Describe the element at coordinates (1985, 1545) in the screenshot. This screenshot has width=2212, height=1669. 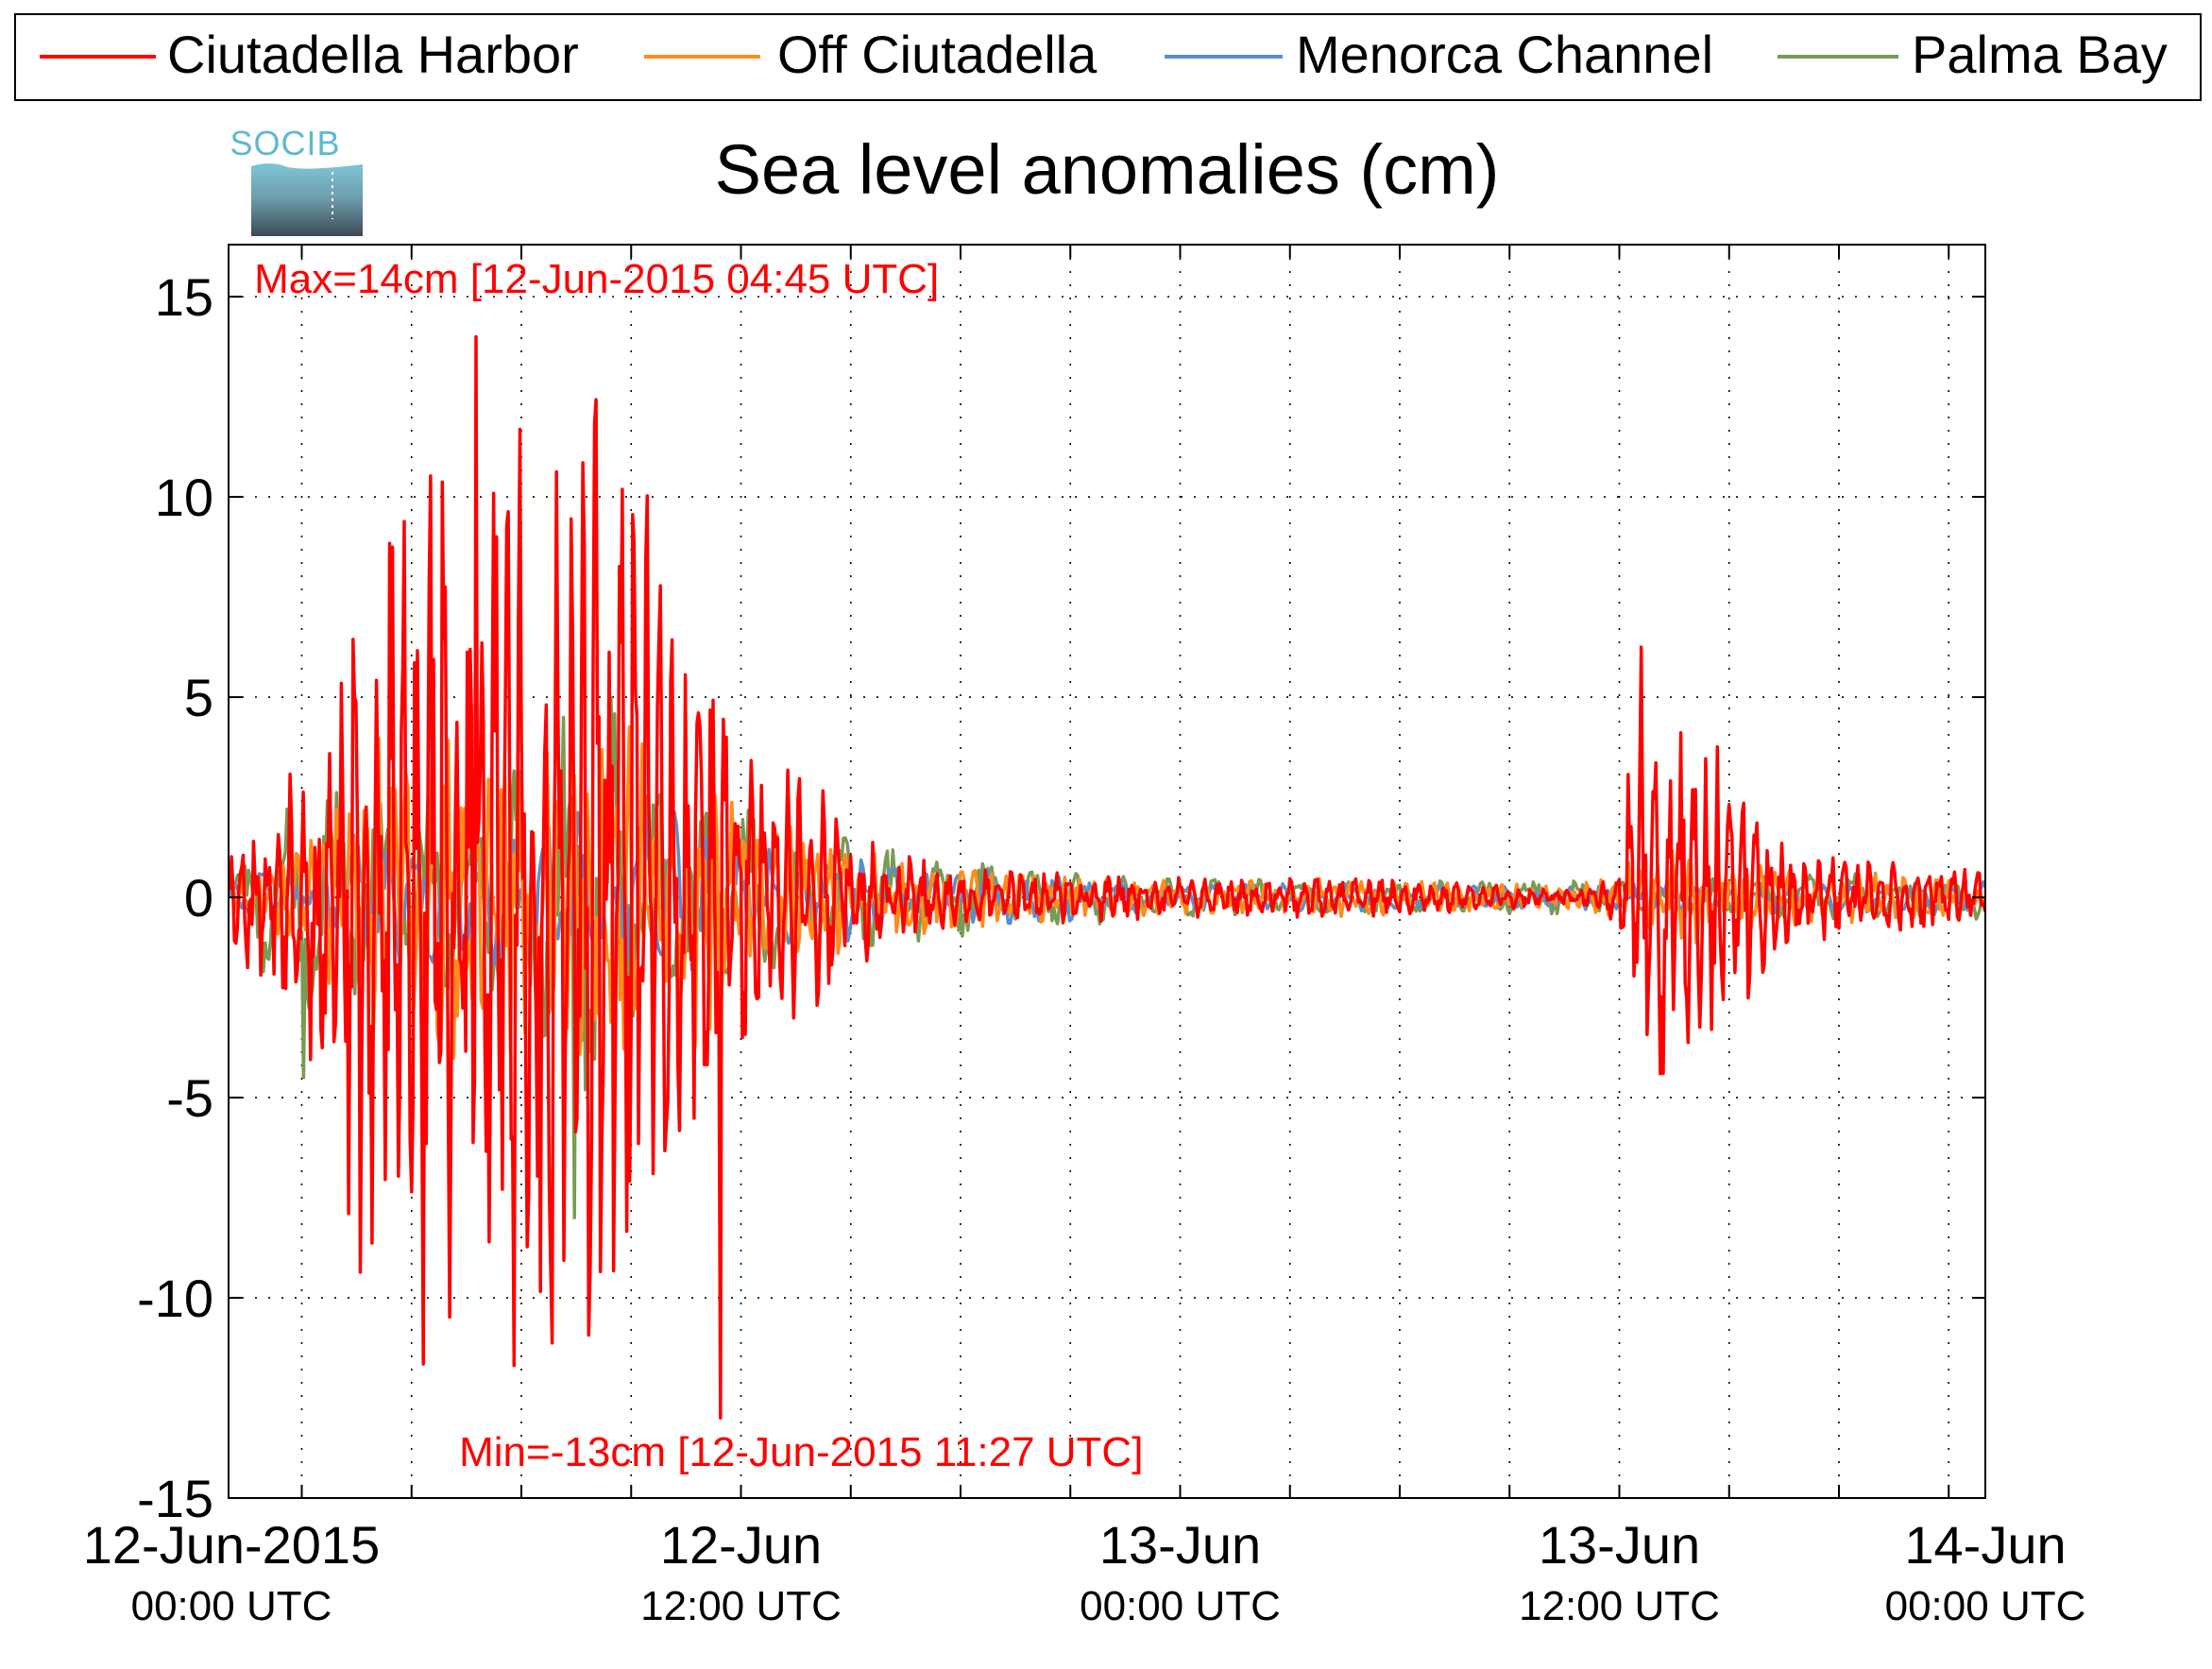
I see `x-tick-label: 14-Jun` at that location.